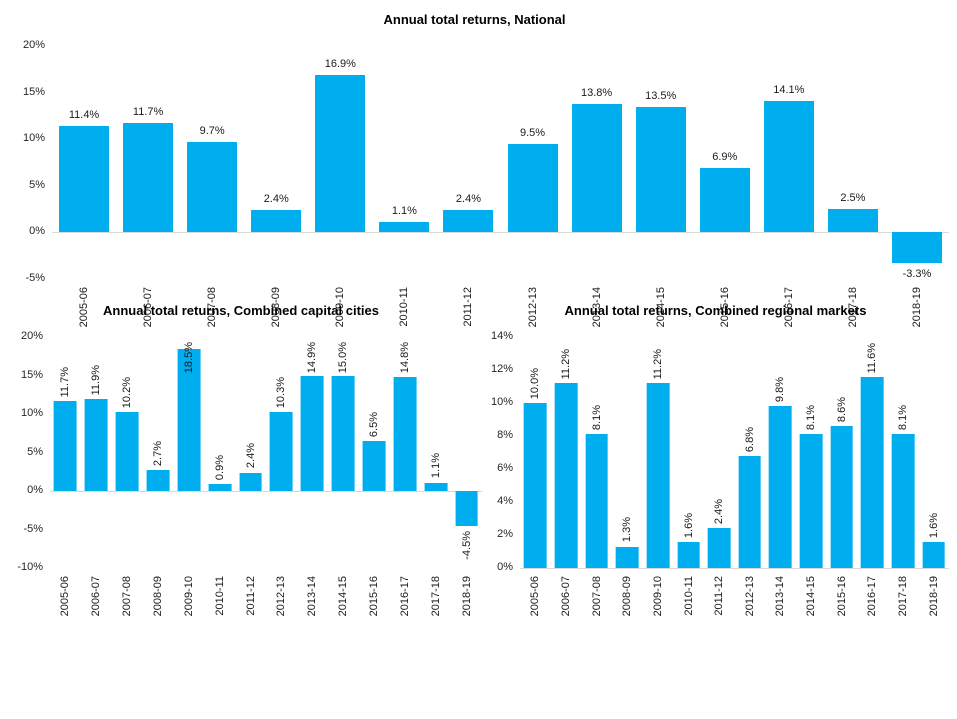 This screenshot has height=719, width=957. I want to click on x-axis-tick-label: 2017-18, so click(903, 596).